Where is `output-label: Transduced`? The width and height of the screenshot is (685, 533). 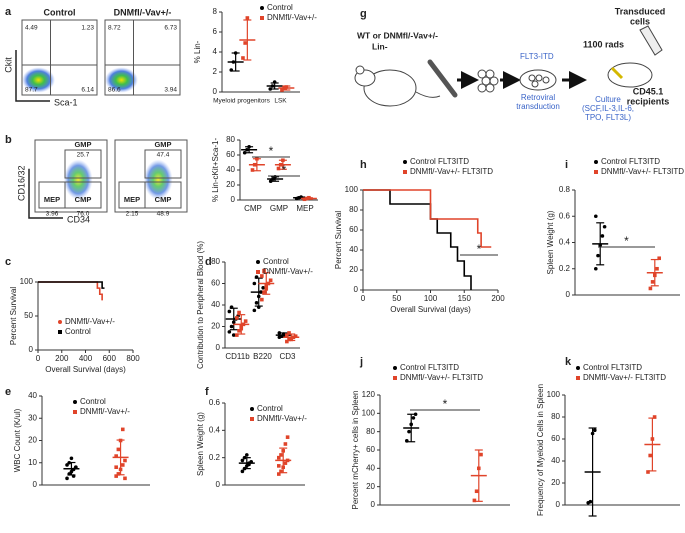 output-label: Transduced is located at coordinates (640, 11).